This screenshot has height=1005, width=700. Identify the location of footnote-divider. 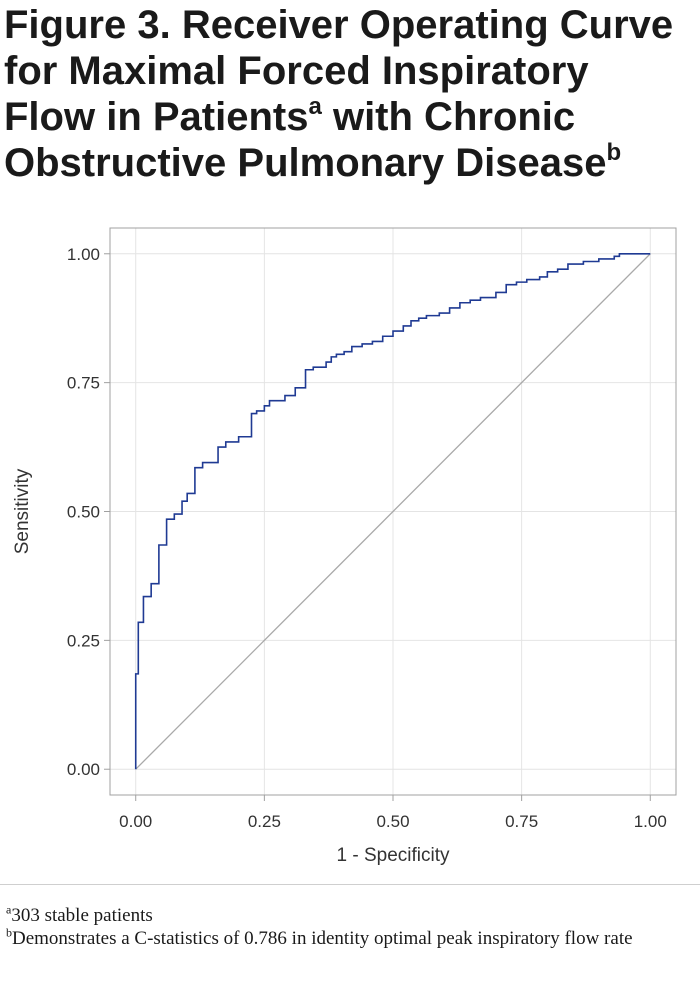
(350, 884).